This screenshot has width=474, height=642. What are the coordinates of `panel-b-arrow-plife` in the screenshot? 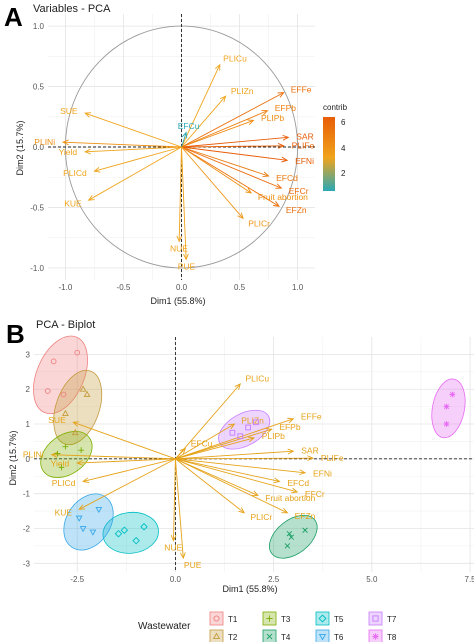 It's located at (244, 458).